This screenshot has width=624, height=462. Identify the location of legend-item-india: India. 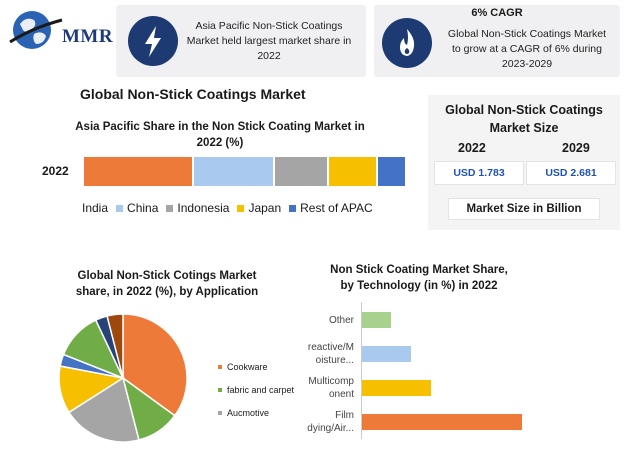
(95, 208).